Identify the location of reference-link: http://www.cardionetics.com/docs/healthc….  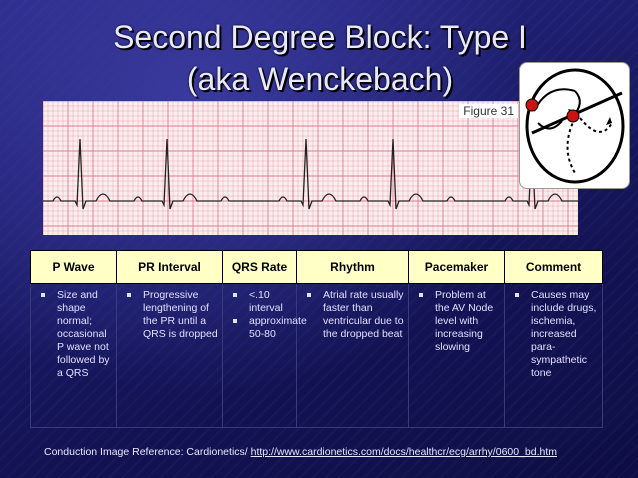
(404, 452).